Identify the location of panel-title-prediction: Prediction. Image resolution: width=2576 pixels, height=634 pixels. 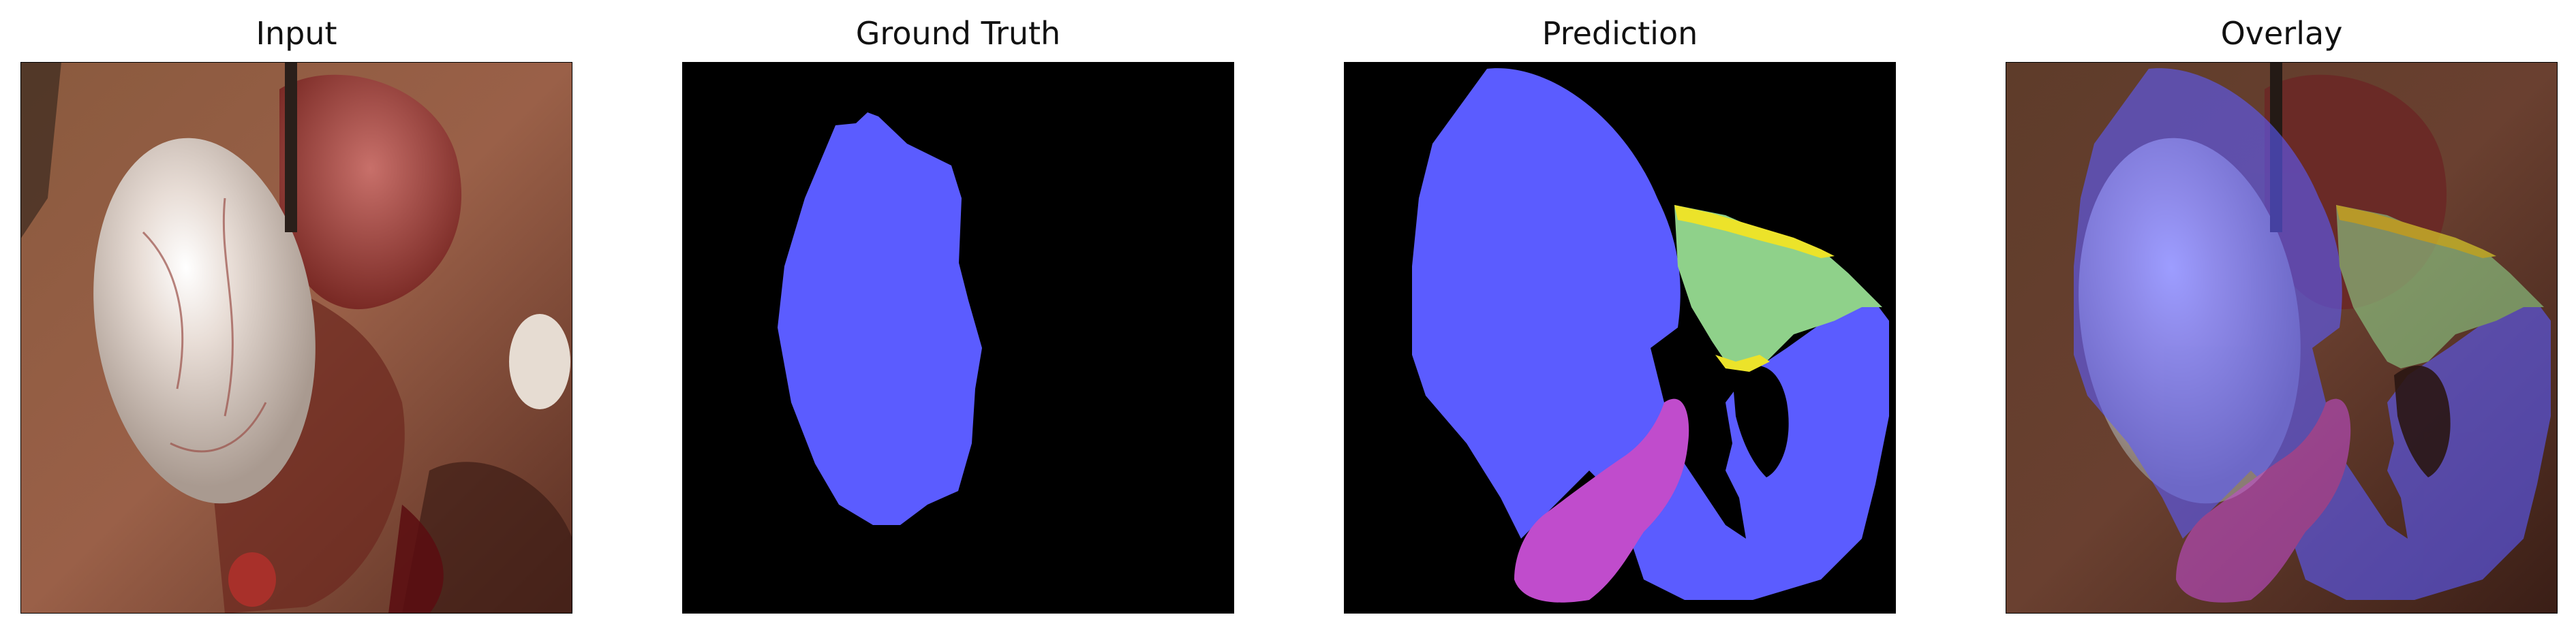
(1620, 33).